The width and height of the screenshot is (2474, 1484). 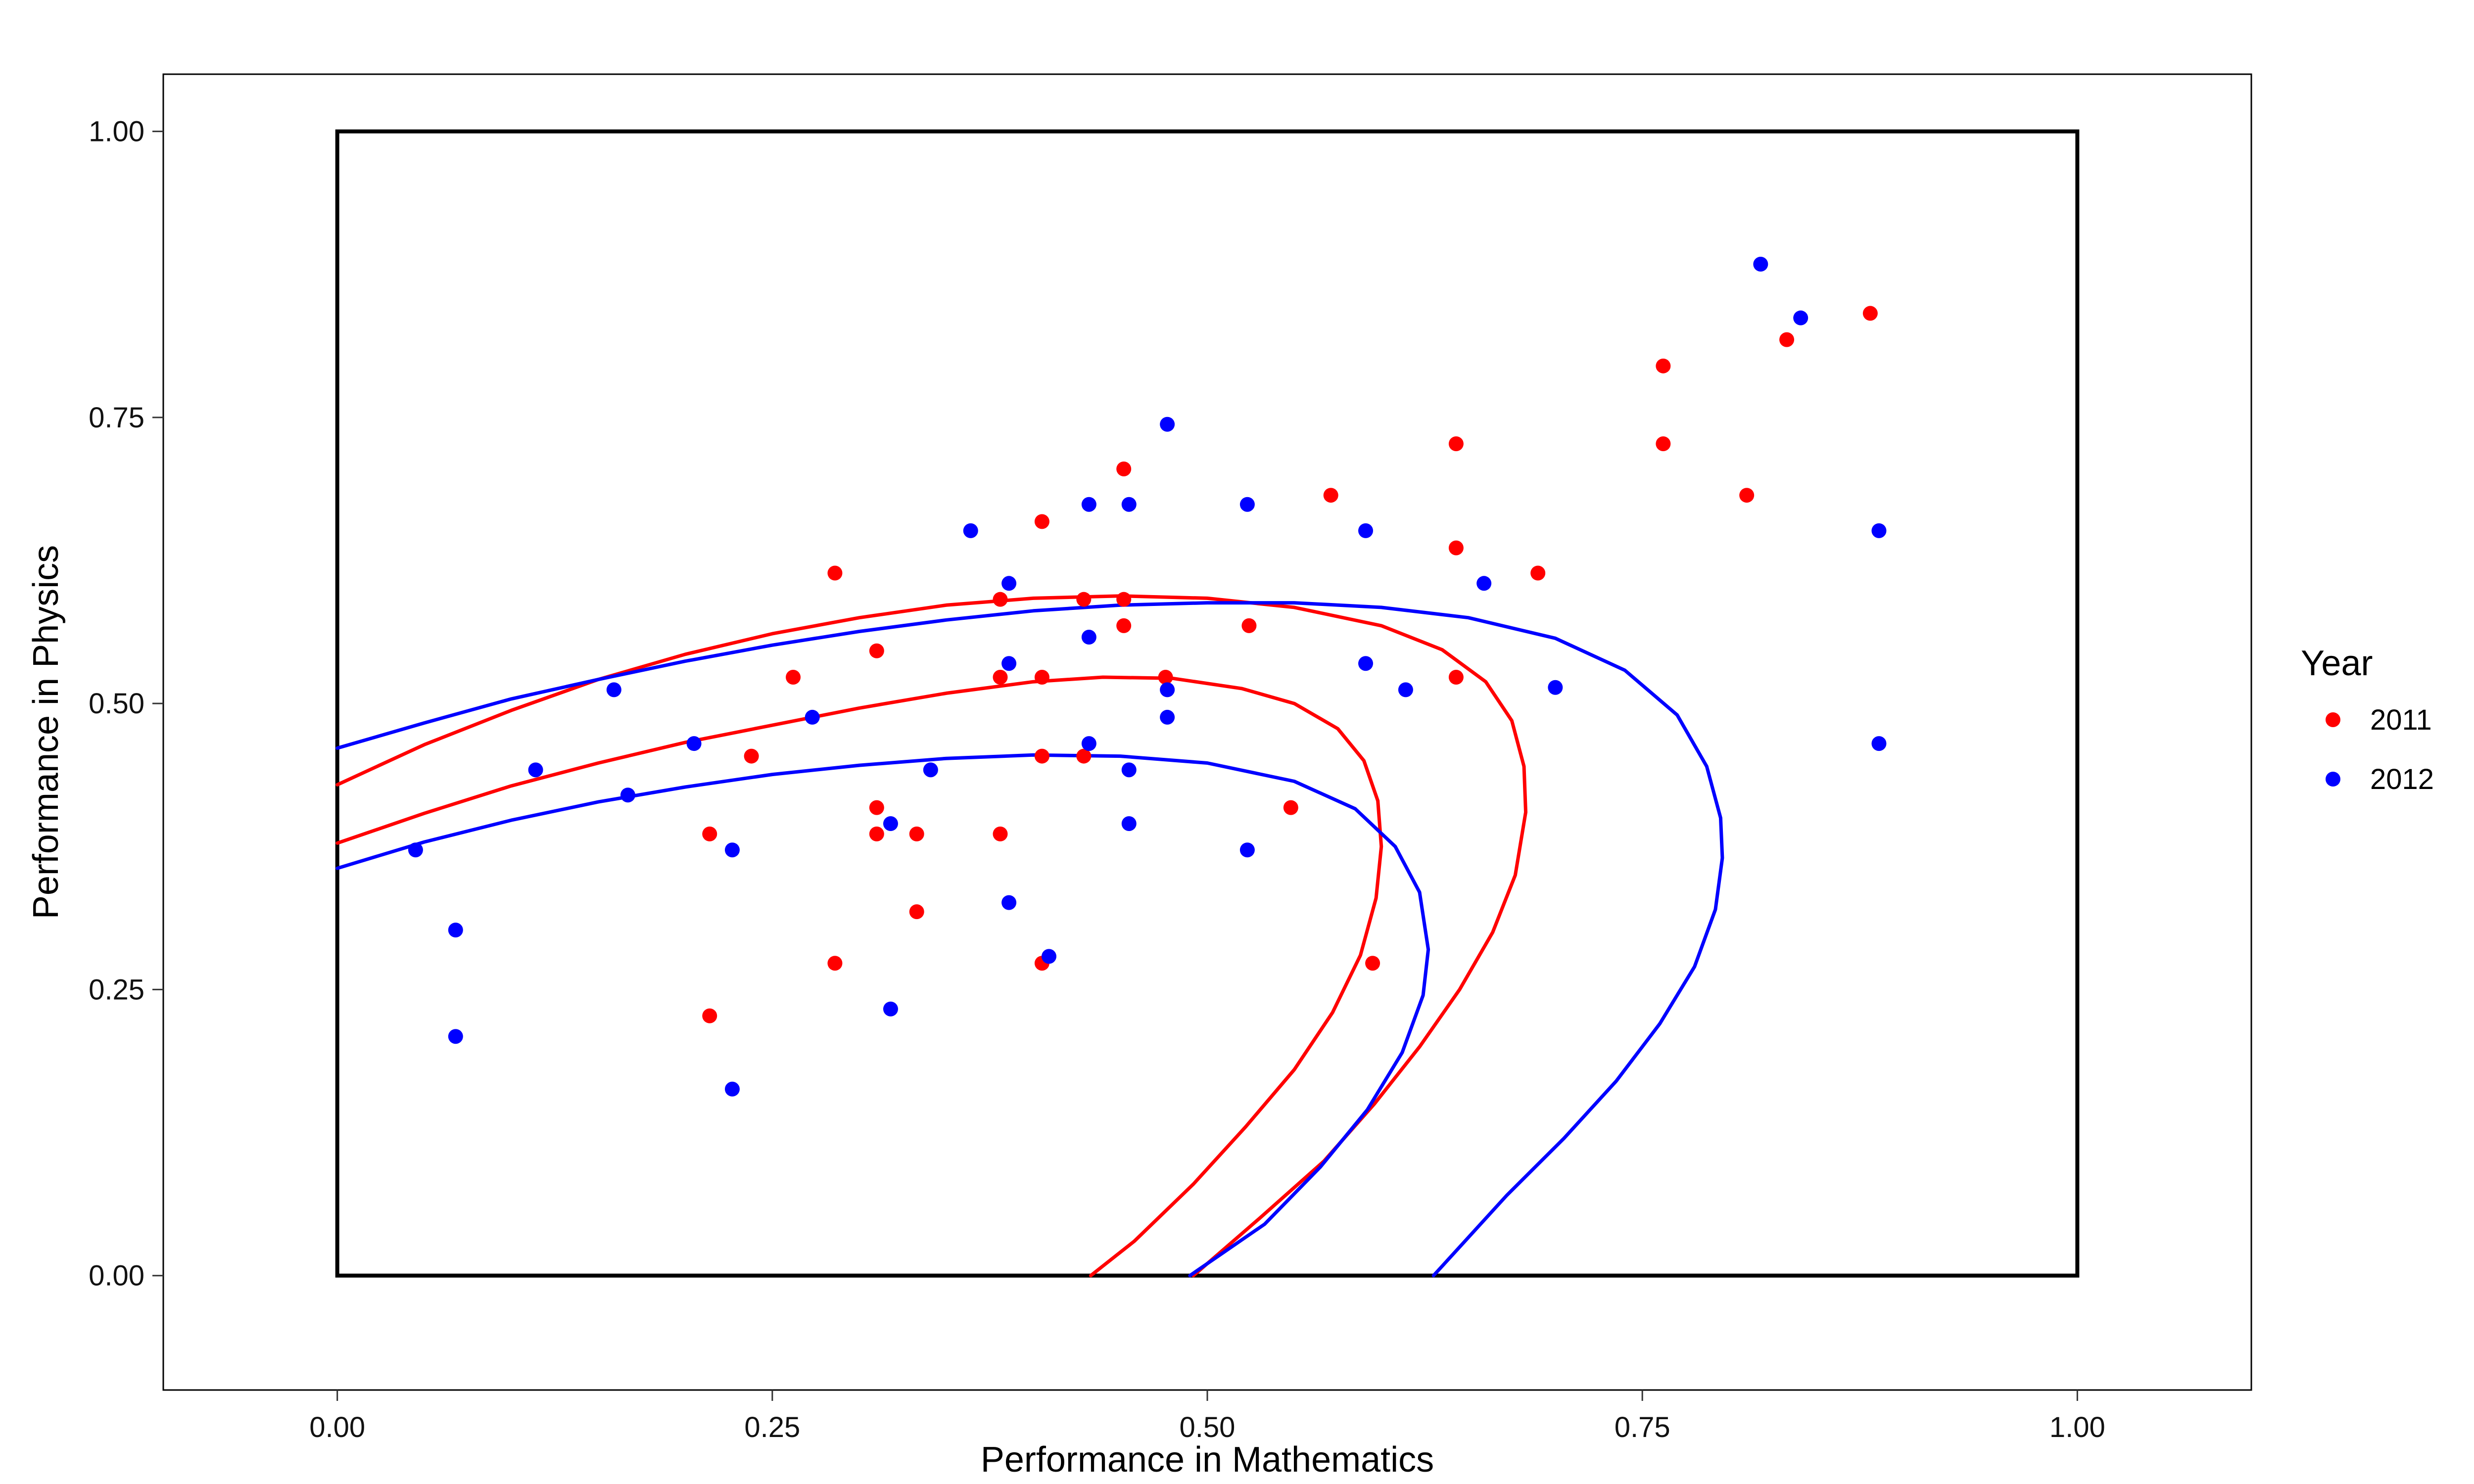 What do you see at coordinates (337, 1427) in the screenshot?
I see `x-tick-label: 0.00` at bounding box center [337, 1427].